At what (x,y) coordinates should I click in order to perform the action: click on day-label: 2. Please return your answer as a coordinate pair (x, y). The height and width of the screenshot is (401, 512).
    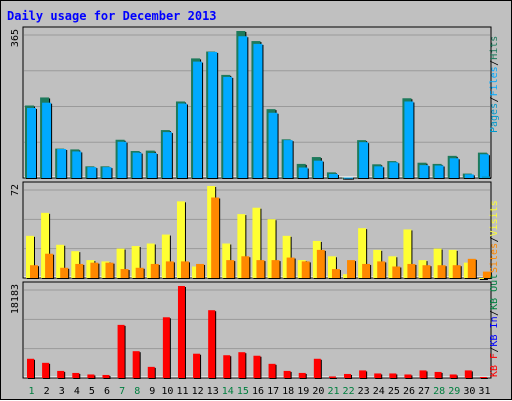
    Looking at the image, I should click on (47, 391).